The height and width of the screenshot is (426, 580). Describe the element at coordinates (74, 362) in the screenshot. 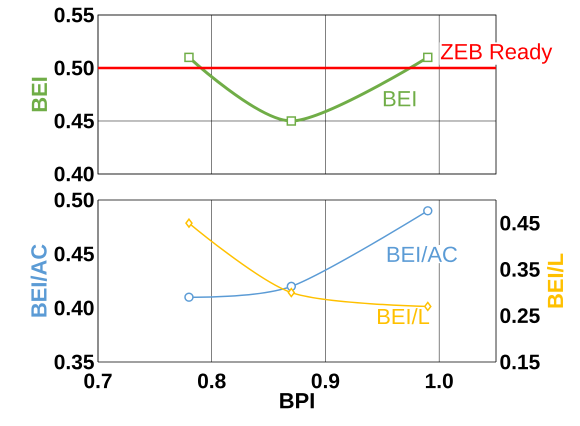

I see `y-tick-label: 0.35` at that location.